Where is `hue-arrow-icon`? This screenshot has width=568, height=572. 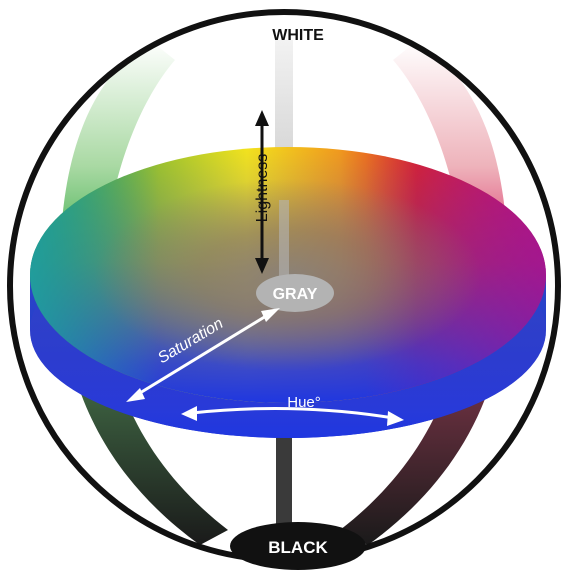
hue-arrow-icon is located at coordinates (292, 416).